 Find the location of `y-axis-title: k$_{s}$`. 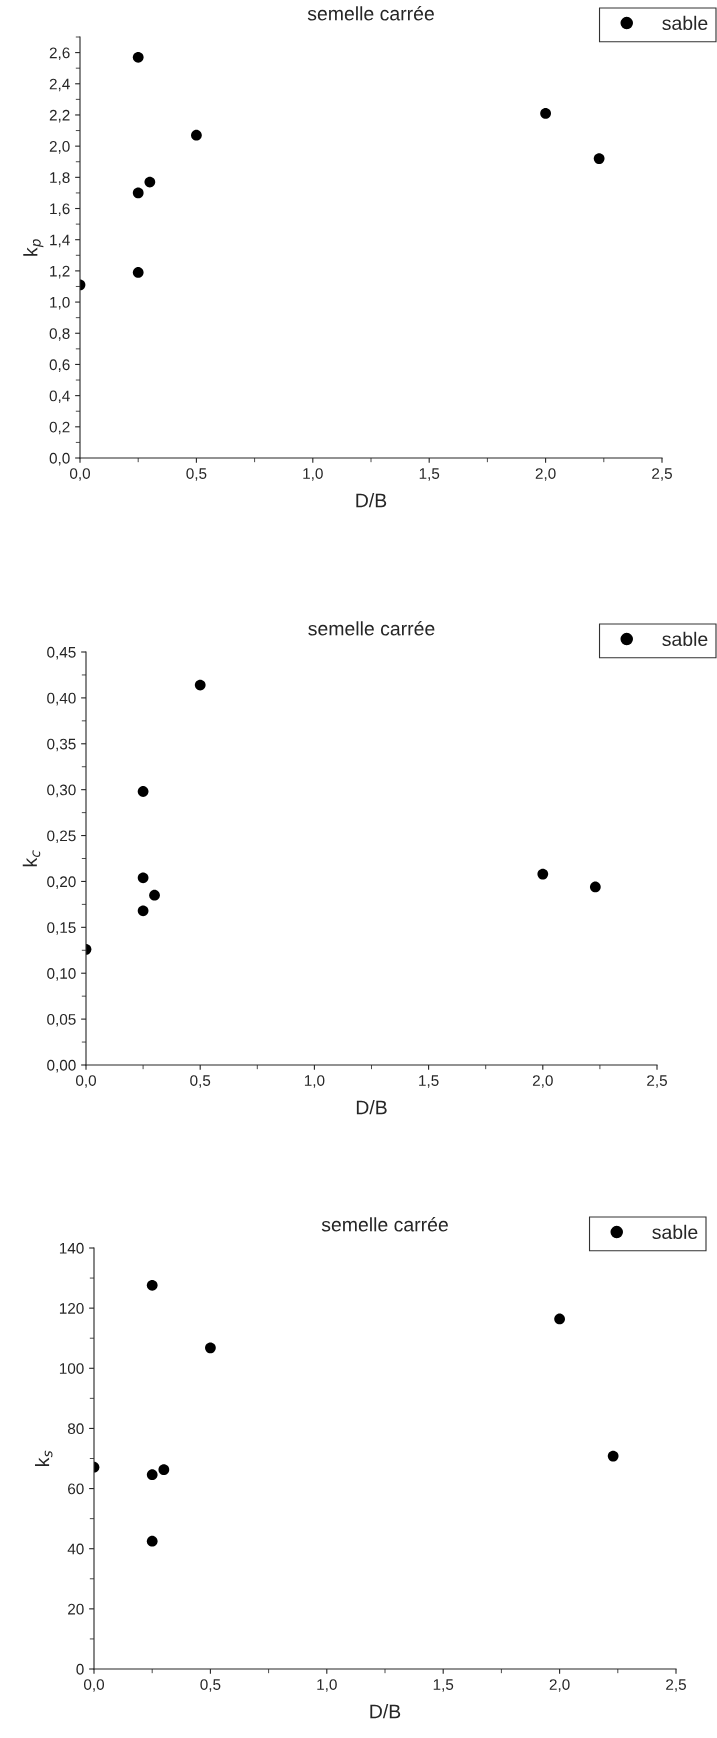

y-axis-title: k$_{s}$ is located at coordinates (44, 1458).